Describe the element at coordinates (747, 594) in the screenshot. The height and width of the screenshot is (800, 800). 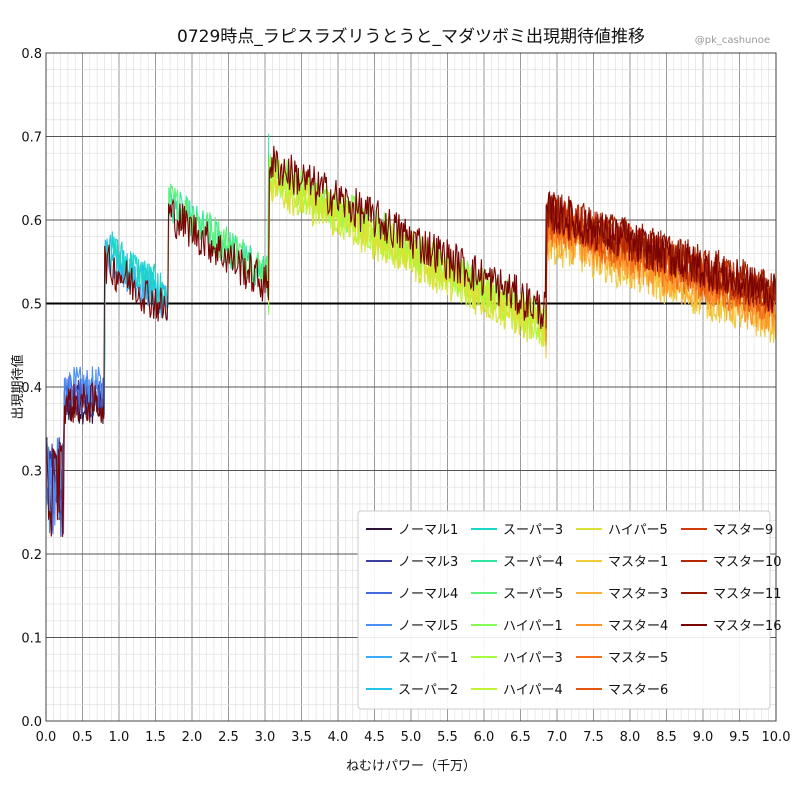
I see `legend-entry: マスター11` at that location.